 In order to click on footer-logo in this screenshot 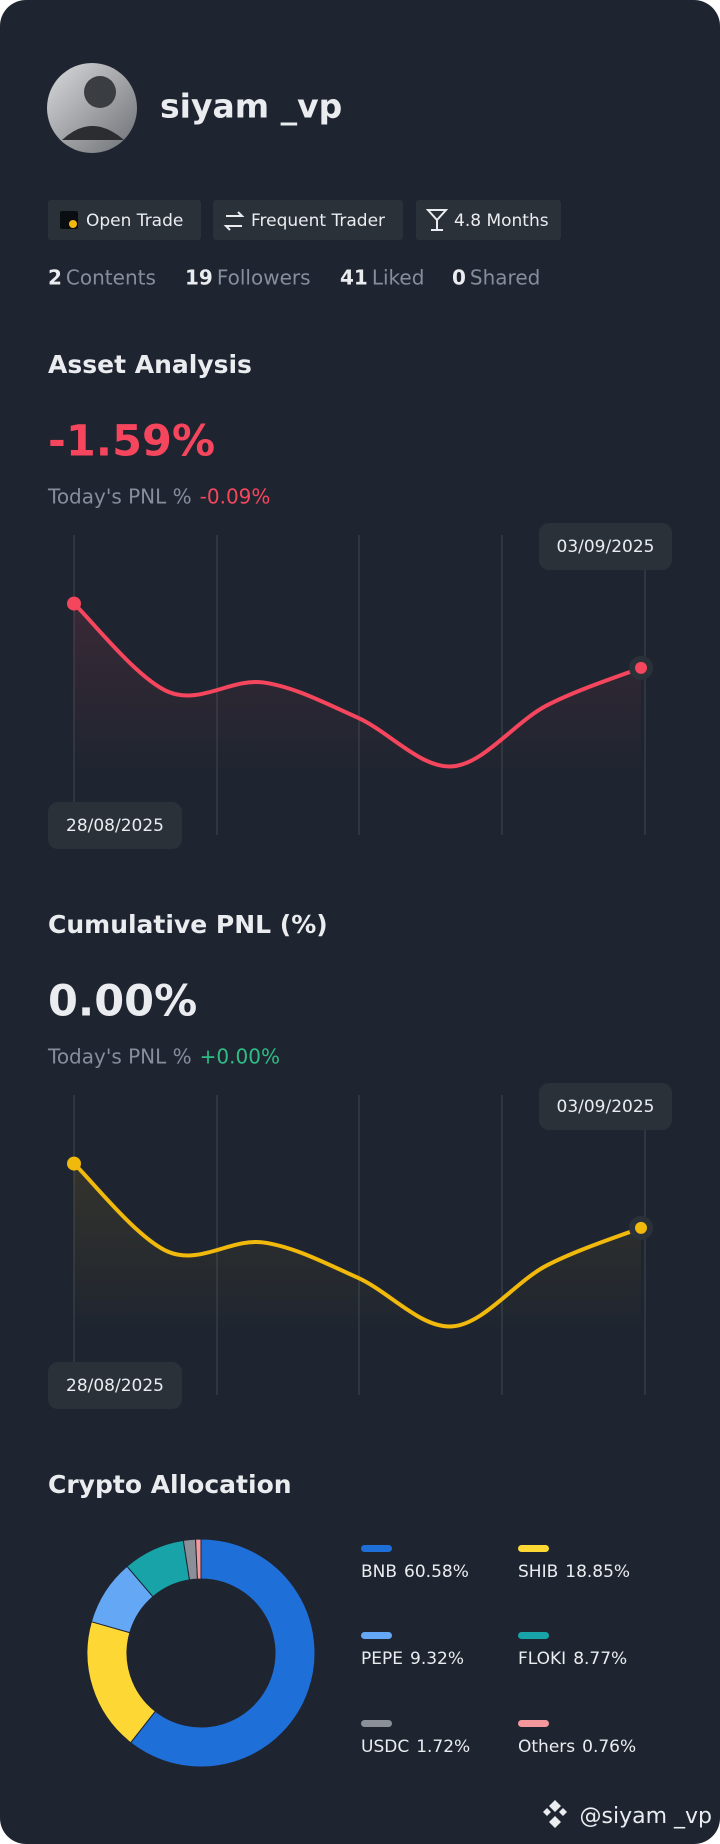, I will do `click(555, 1814)`.